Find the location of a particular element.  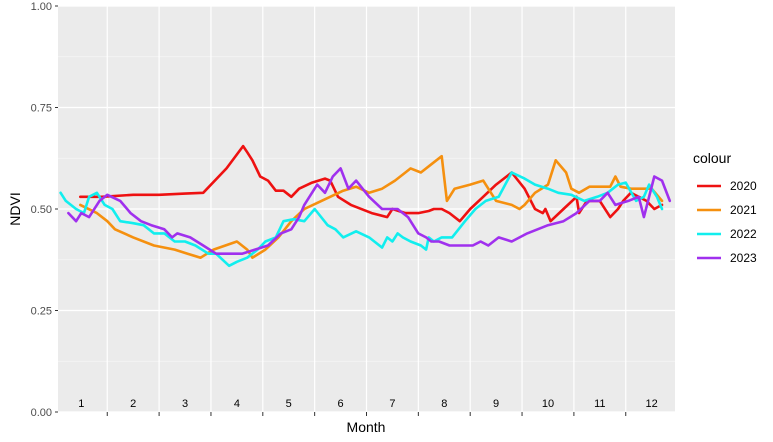

y-tick-label: 0.75 is located at coordinates (41, 109).